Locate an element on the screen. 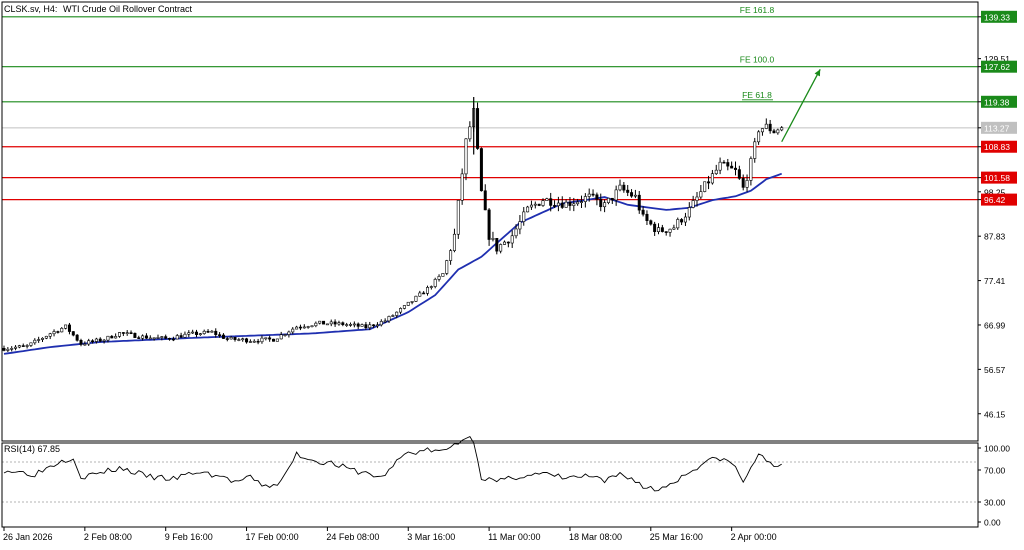 This screenshot has height=550, width=1024. time-tick-label: 9 Feb 16:00 is located at coordinates (189, 537).